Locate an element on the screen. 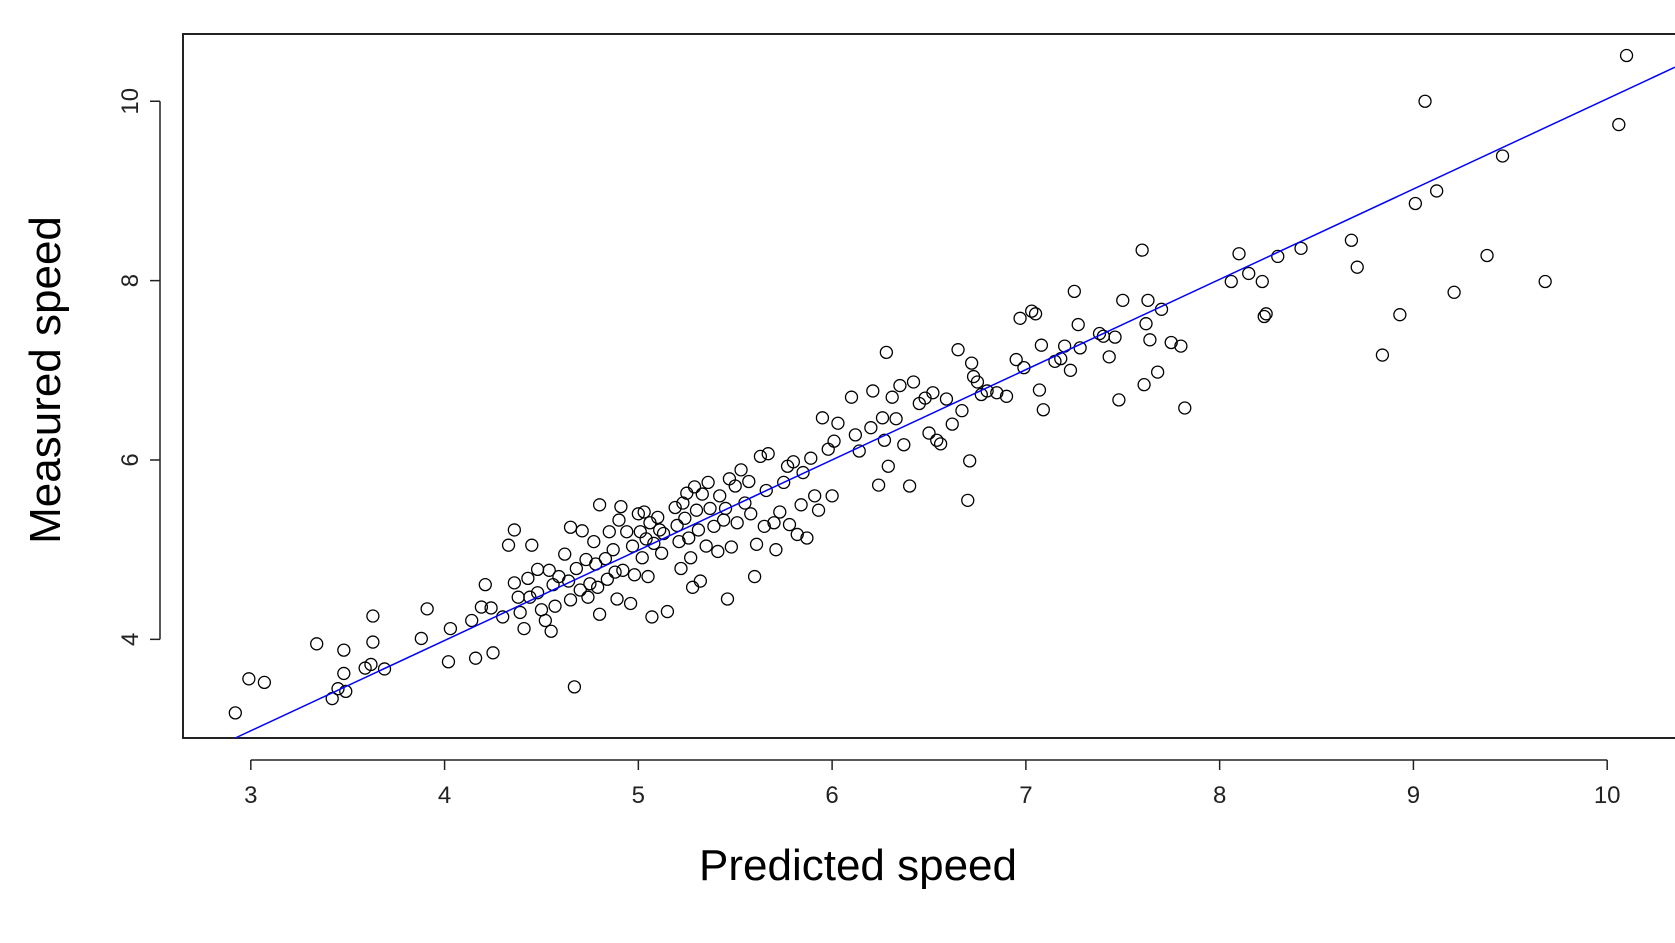 The image size is (1675, 943). y-tick-label: 6 is located at coordinates (130, 459).